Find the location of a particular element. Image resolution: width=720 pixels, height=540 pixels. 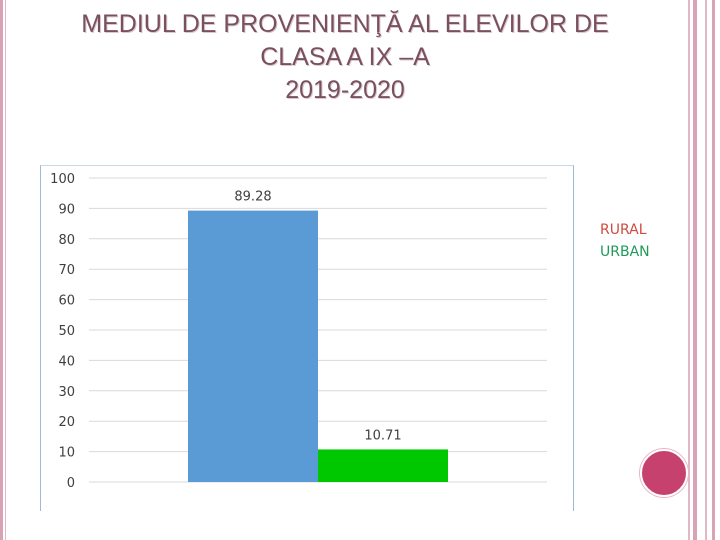

data-label-rural: 89.28 is located at coordinates (252, 197).